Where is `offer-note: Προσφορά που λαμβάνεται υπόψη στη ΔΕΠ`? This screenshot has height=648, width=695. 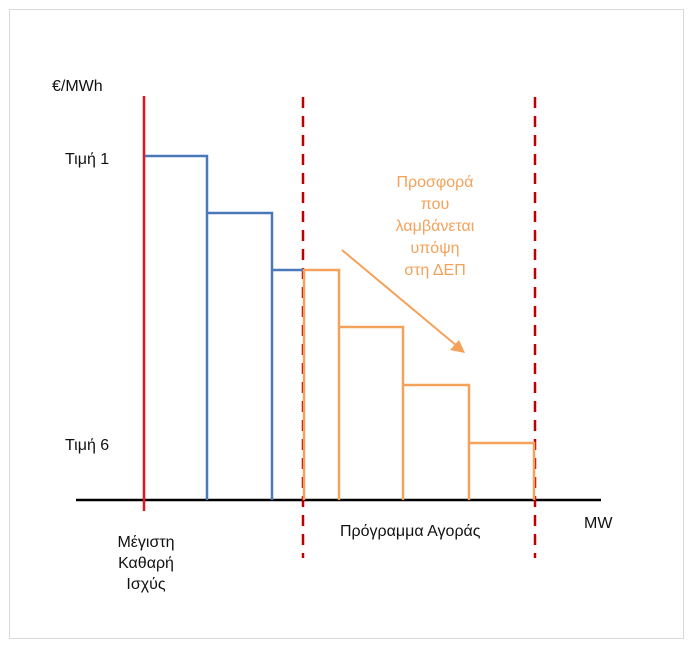
offer-note: Προσφορά που λαμβάνεται υπόψη στη ΔΕΠ is located at coordinates (435, 227).